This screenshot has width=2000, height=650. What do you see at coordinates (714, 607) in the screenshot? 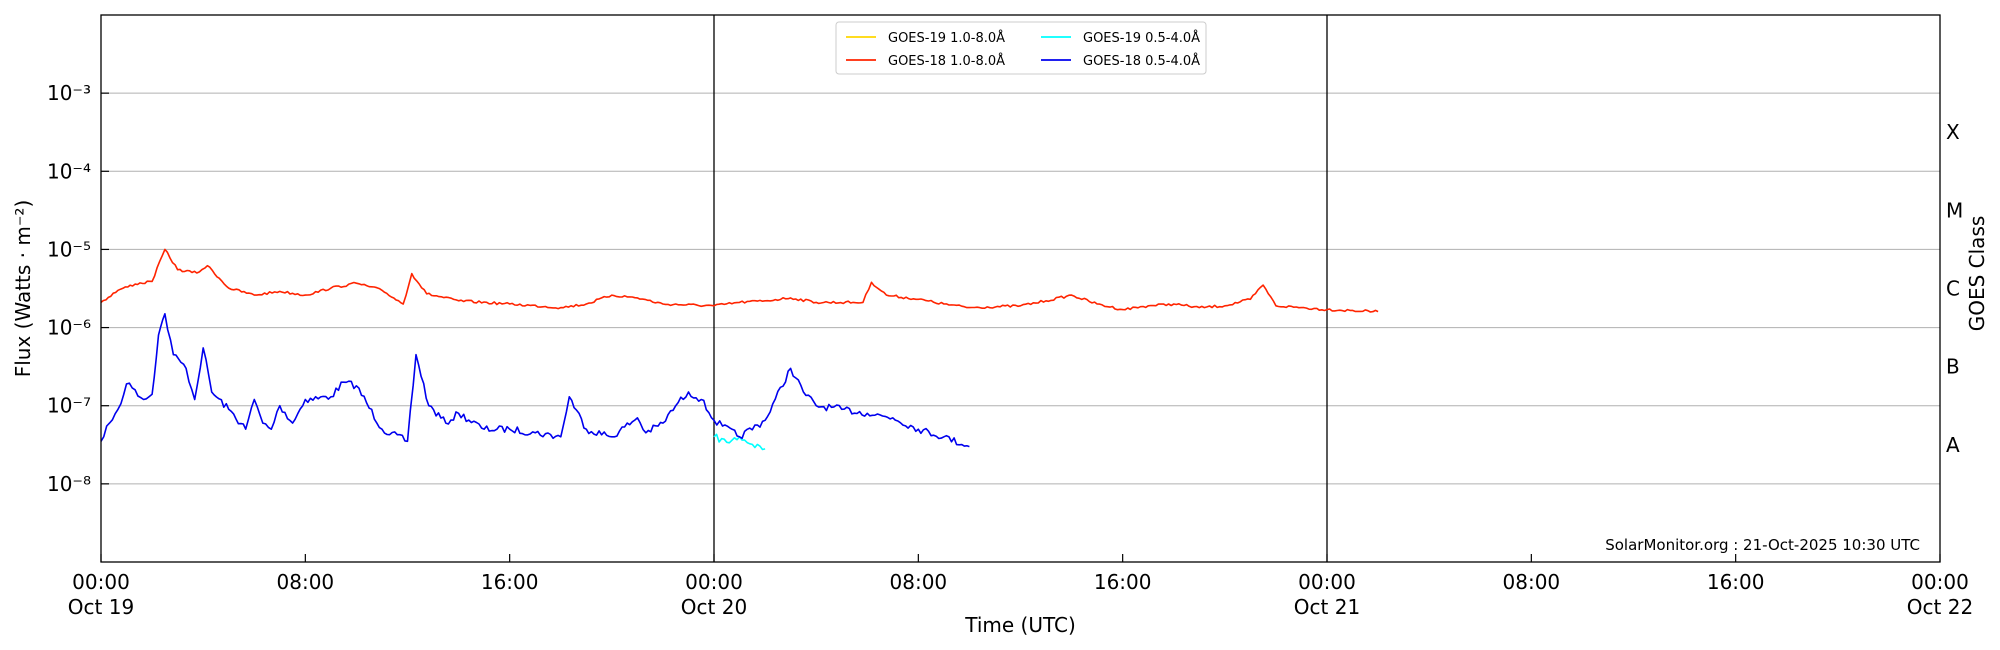
I see `x-tick-date-label: Oct 20` at bounding box center [714, 607].